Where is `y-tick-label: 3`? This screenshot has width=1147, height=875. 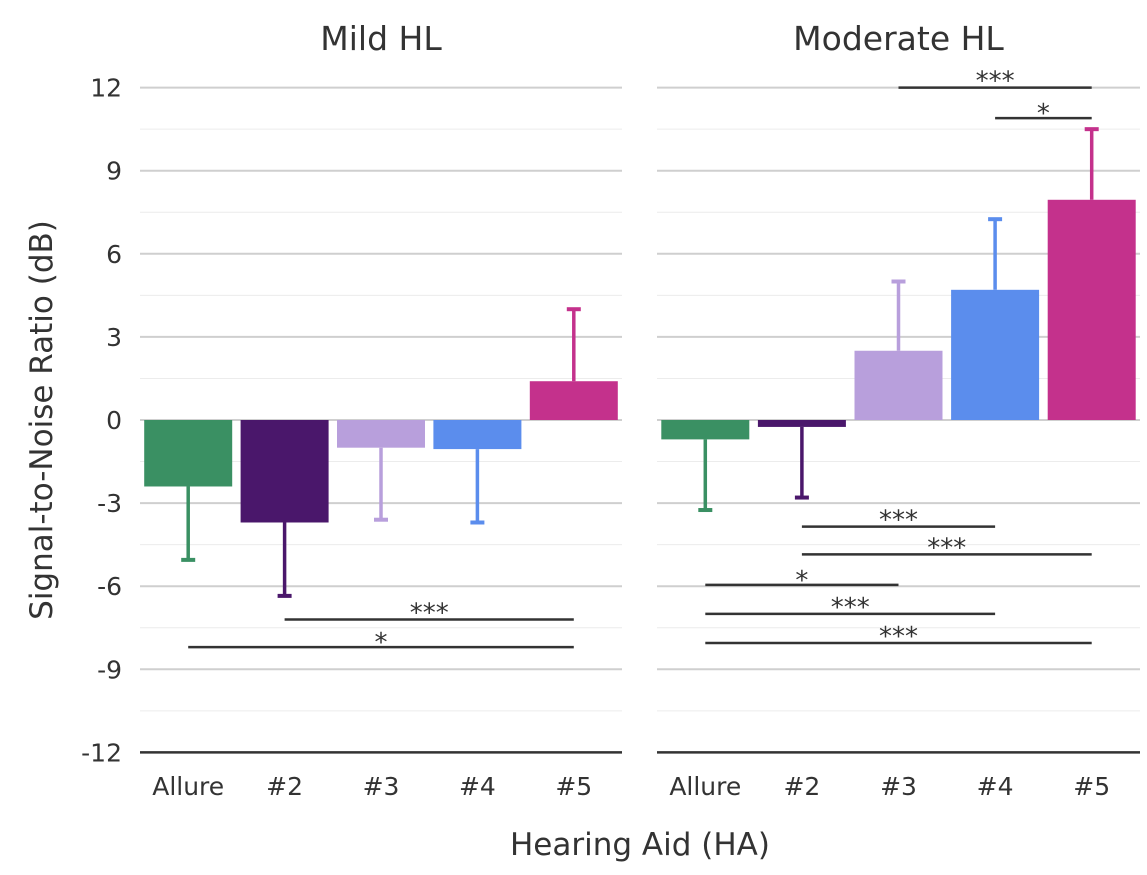 y-tick-label: 3 is located at coordinates (114, 337).